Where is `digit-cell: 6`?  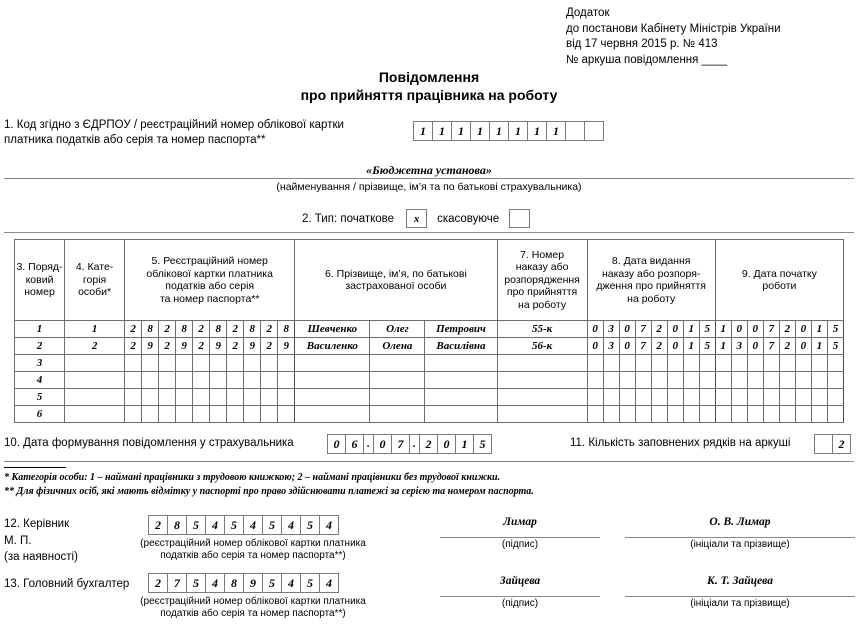 digit-cell: 6 is located at coordinates (354, 444).